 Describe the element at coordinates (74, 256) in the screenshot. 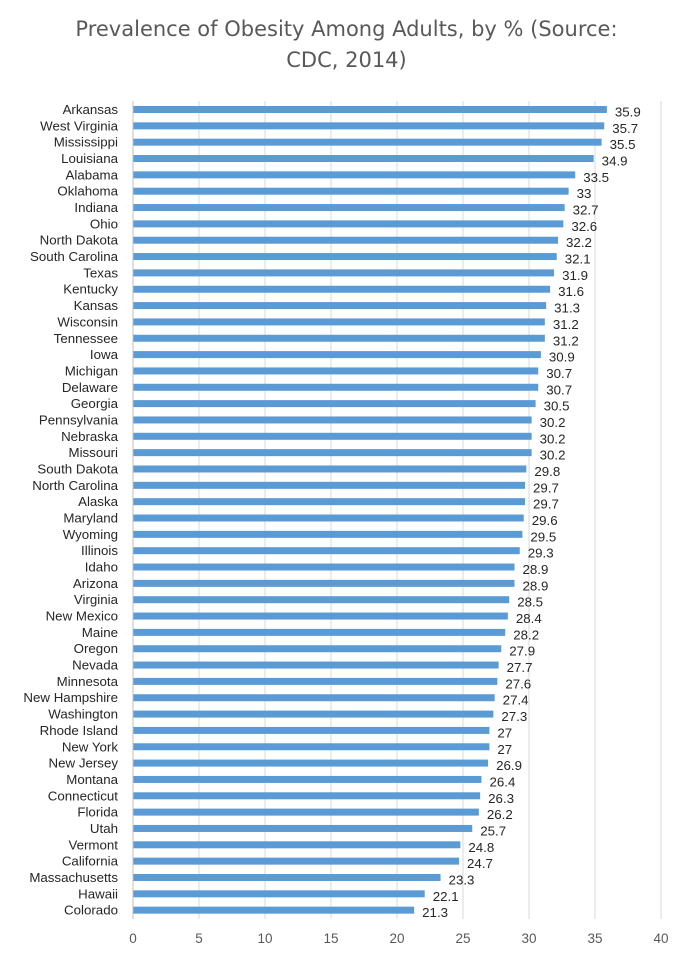

I see `category-label: South Carolina` at that location.